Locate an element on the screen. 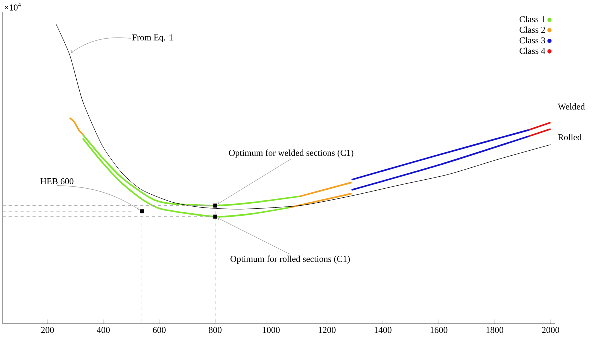  annotation: From Eq. 1 is located at coordinates (152, 38).